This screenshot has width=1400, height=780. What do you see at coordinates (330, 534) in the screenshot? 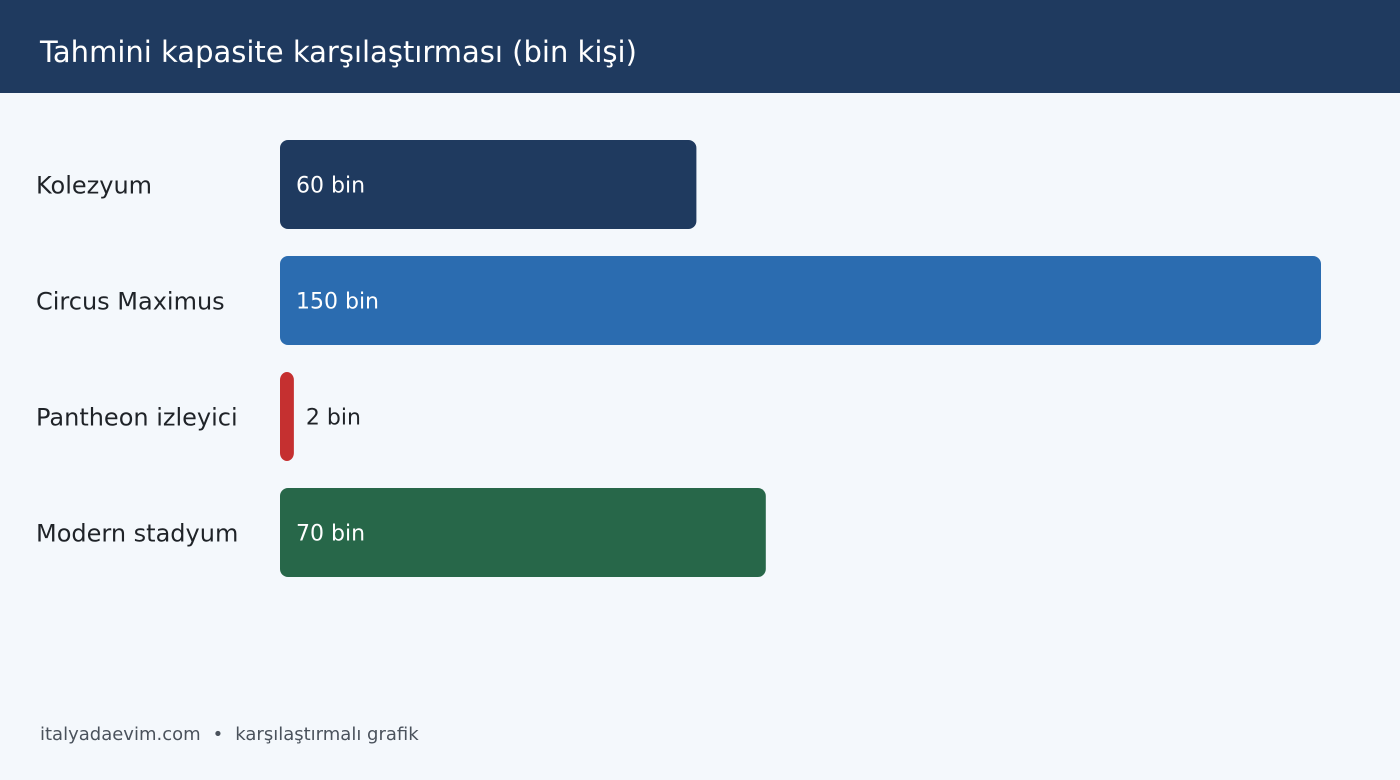
I see `value-label: 70 bin` at bounding box center [330, 534].